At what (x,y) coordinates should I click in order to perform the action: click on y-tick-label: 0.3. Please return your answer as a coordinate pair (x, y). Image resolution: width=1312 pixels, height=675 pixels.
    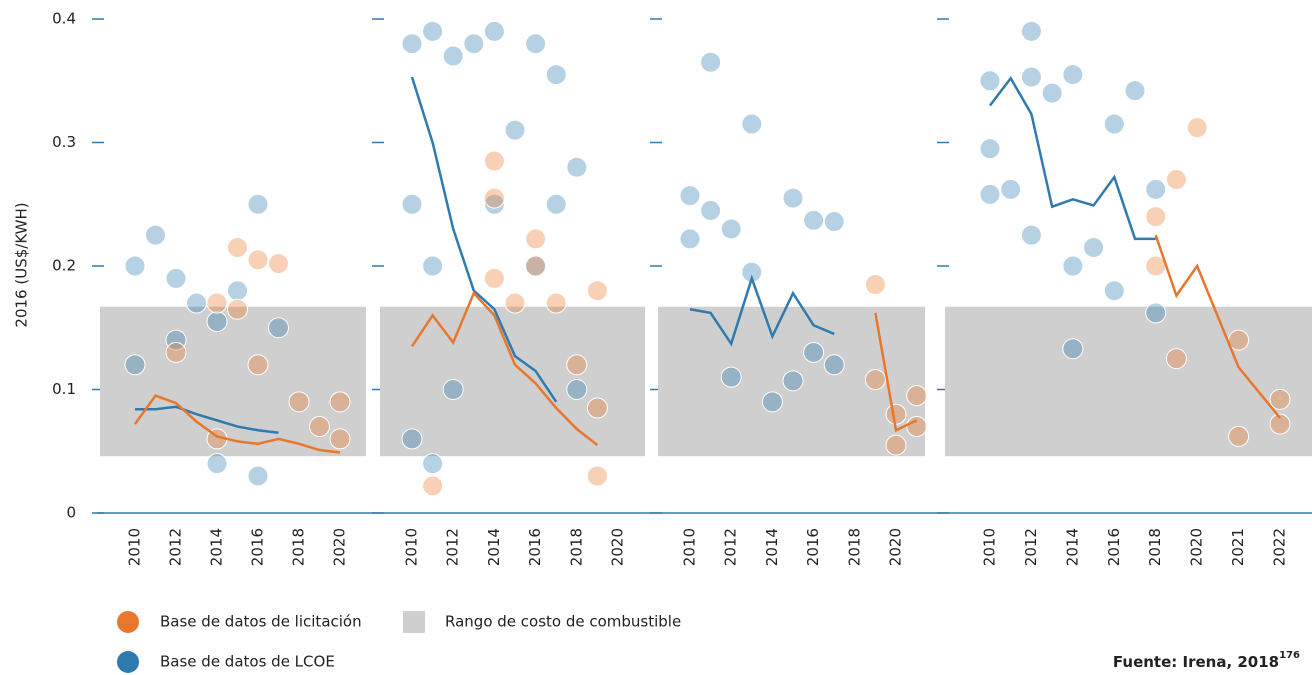
    Looking at the image, I should click on (64, 142).